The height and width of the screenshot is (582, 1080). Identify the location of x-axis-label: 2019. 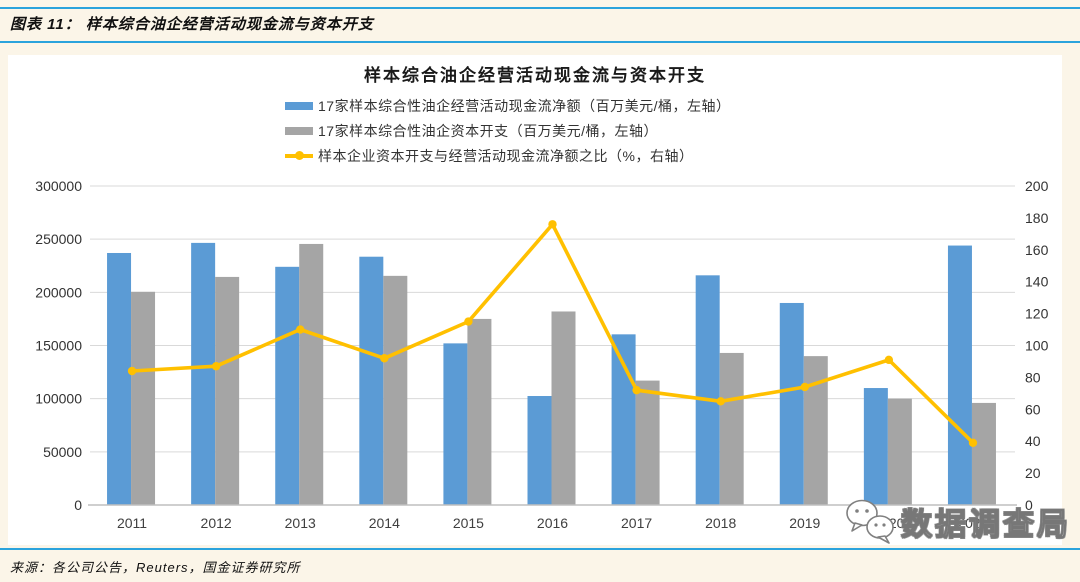
(804, 523).